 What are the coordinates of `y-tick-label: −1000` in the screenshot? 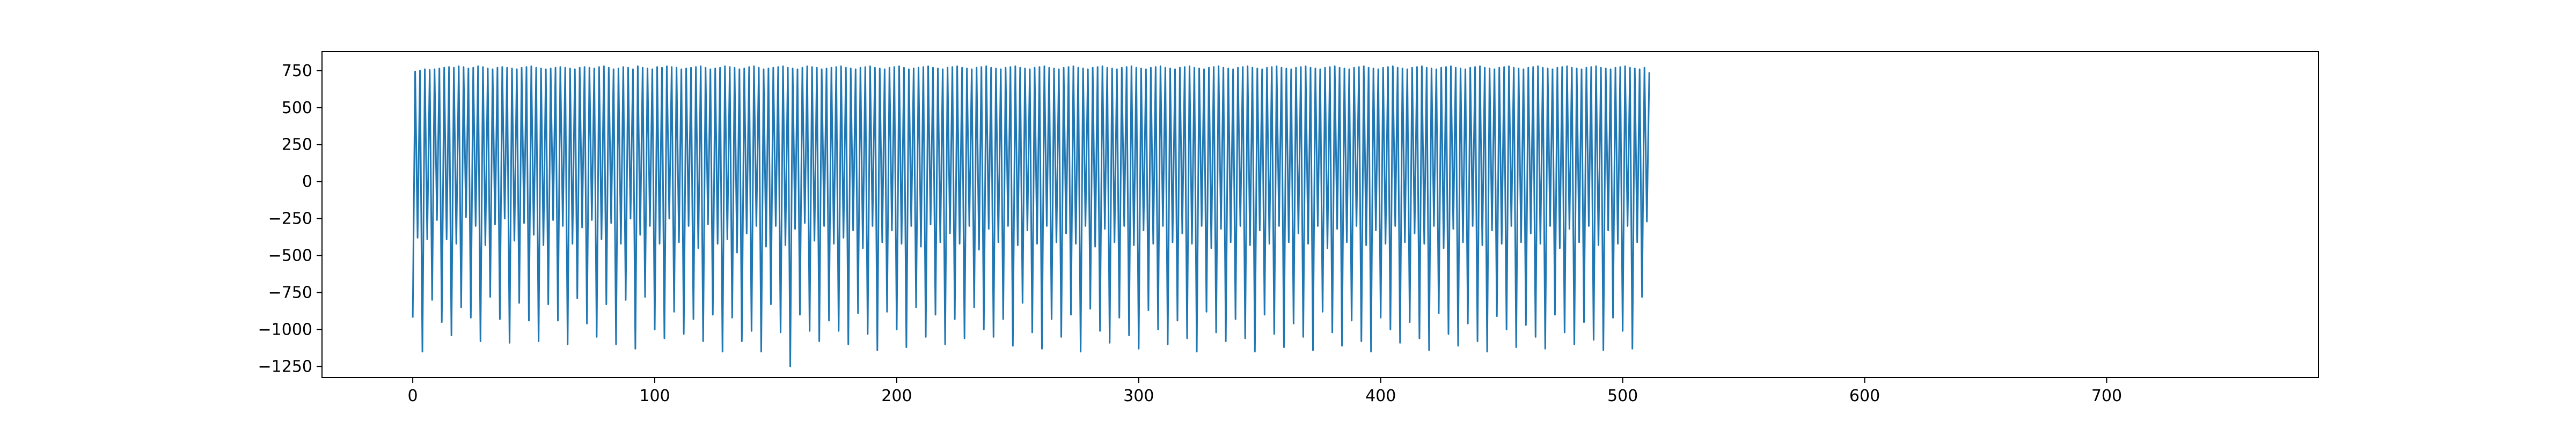 It's located at (285, 329).